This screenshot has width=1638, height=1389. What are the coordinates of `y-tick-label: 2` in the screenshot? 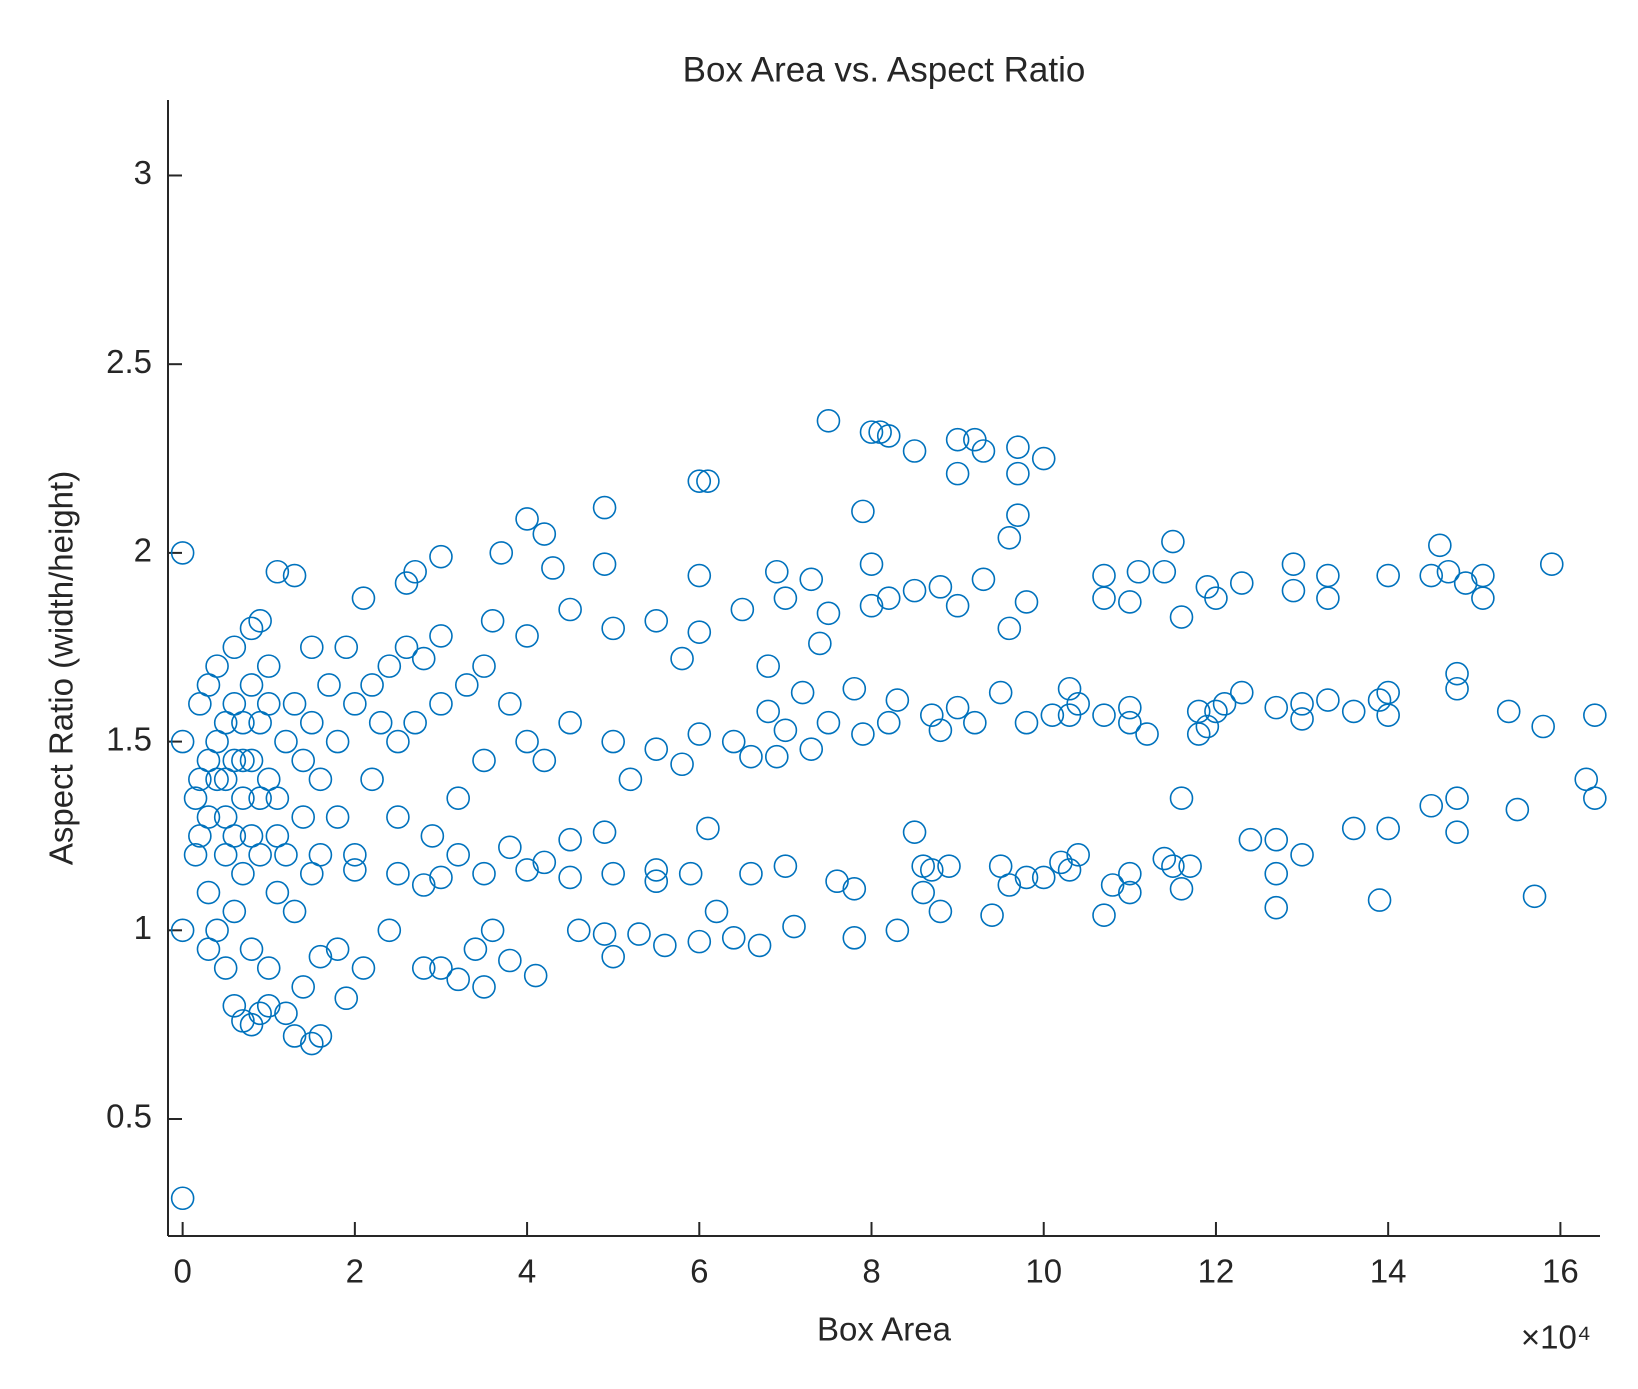 It's located at (143, 550).